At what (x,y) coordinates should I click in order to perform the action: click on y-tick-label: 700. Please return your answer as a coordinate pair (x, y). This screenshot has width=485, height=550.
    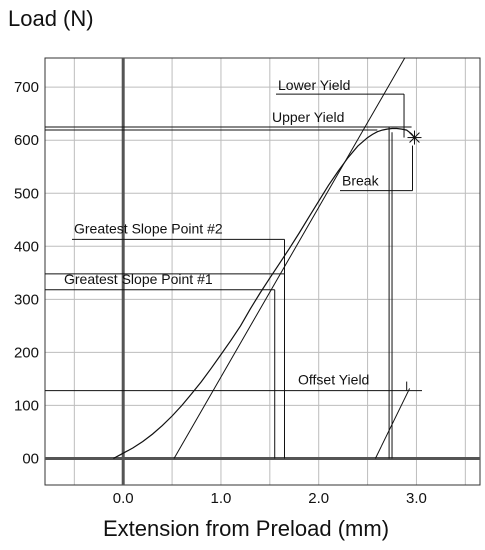
    Looking at the image, I should click on (26, 87).